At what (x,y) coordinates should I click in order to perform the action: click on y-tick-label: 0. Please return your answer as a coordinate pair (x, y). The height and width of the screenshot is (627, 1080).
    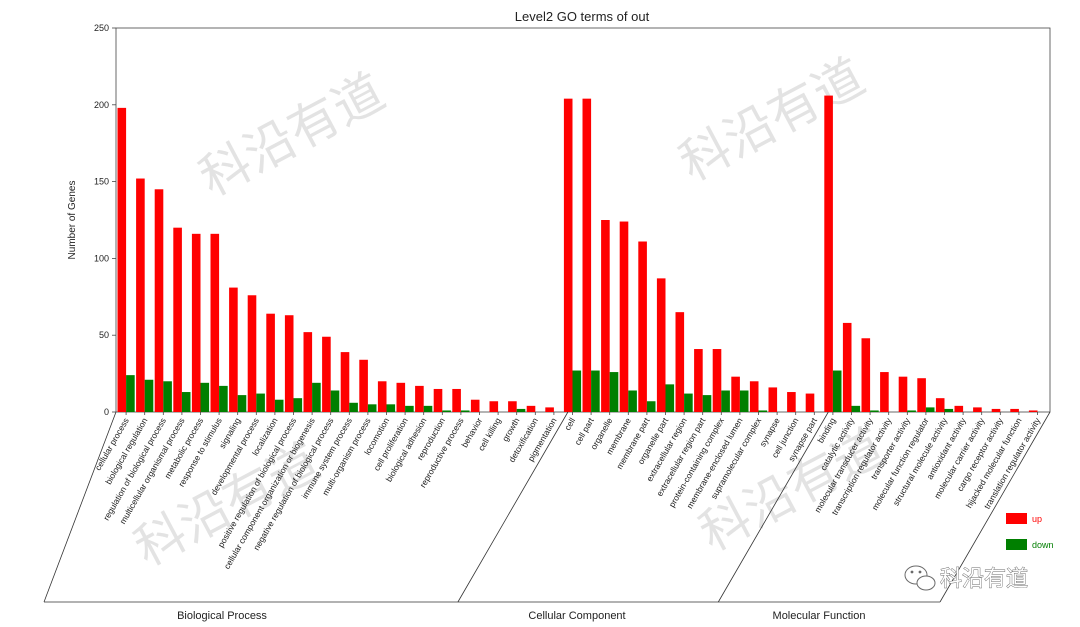
    Looking at the image, I should click on (106, 412).